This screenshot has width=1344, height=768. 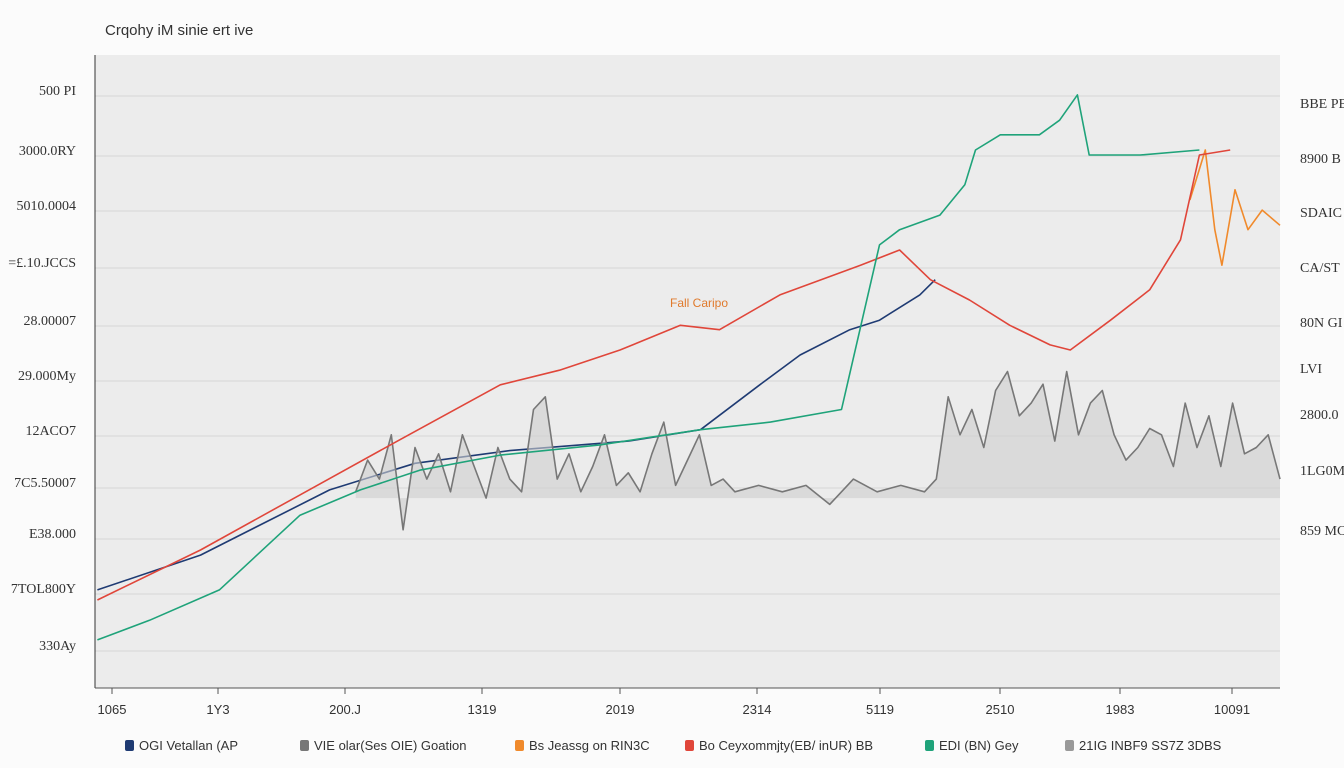 I want to click on y-tick-label-right: SDAIC, so click(x=1321, y=213).